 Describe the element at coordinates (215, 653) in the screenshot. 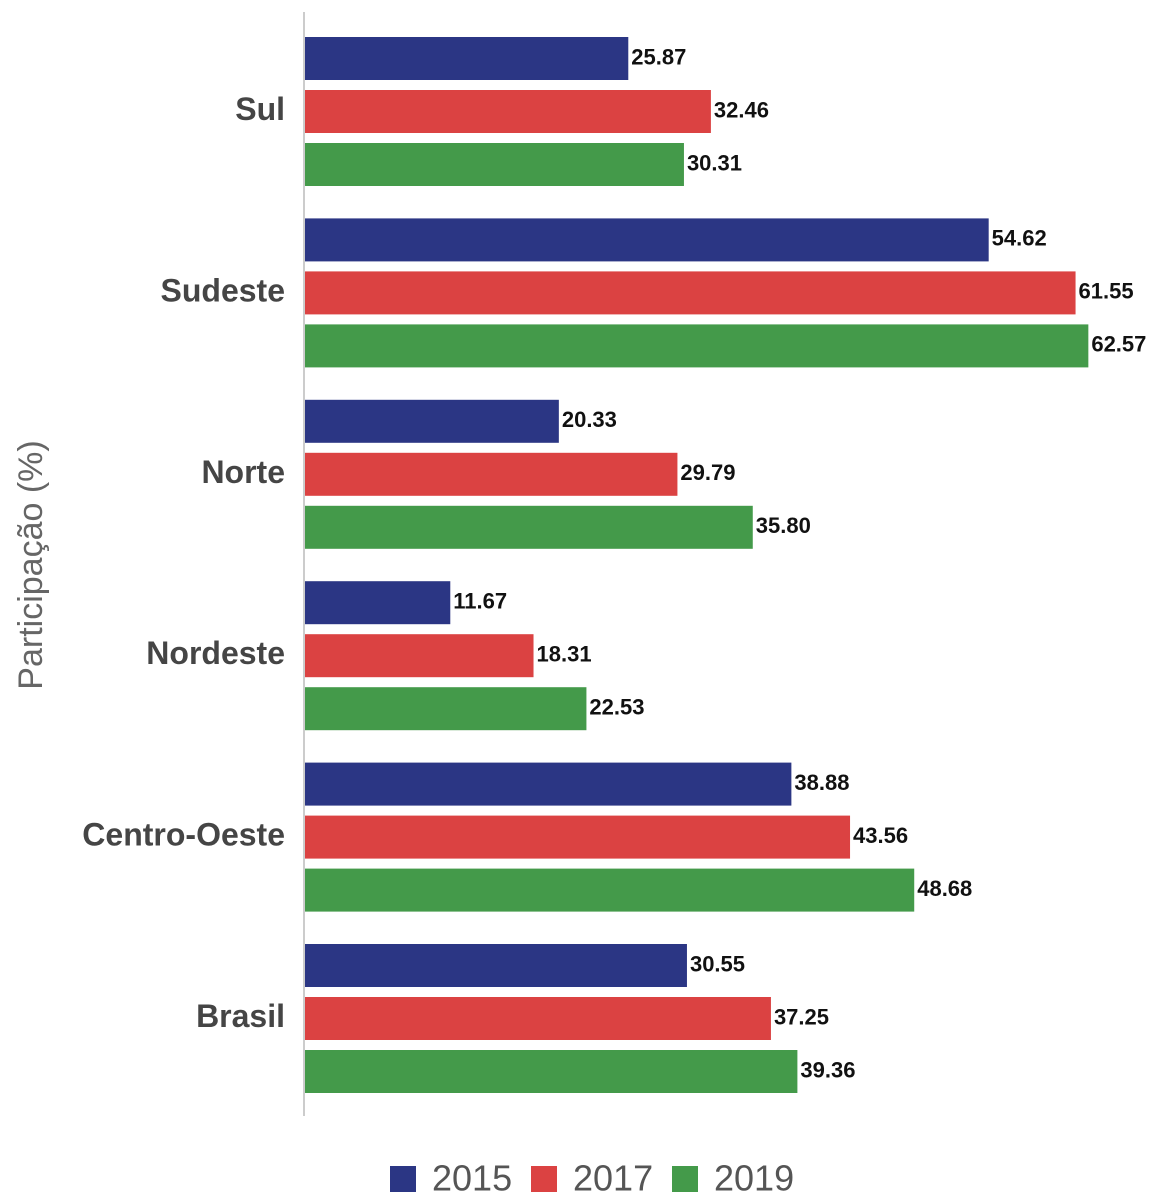

I see `category-label-nordeste: Nordeste` at that location.